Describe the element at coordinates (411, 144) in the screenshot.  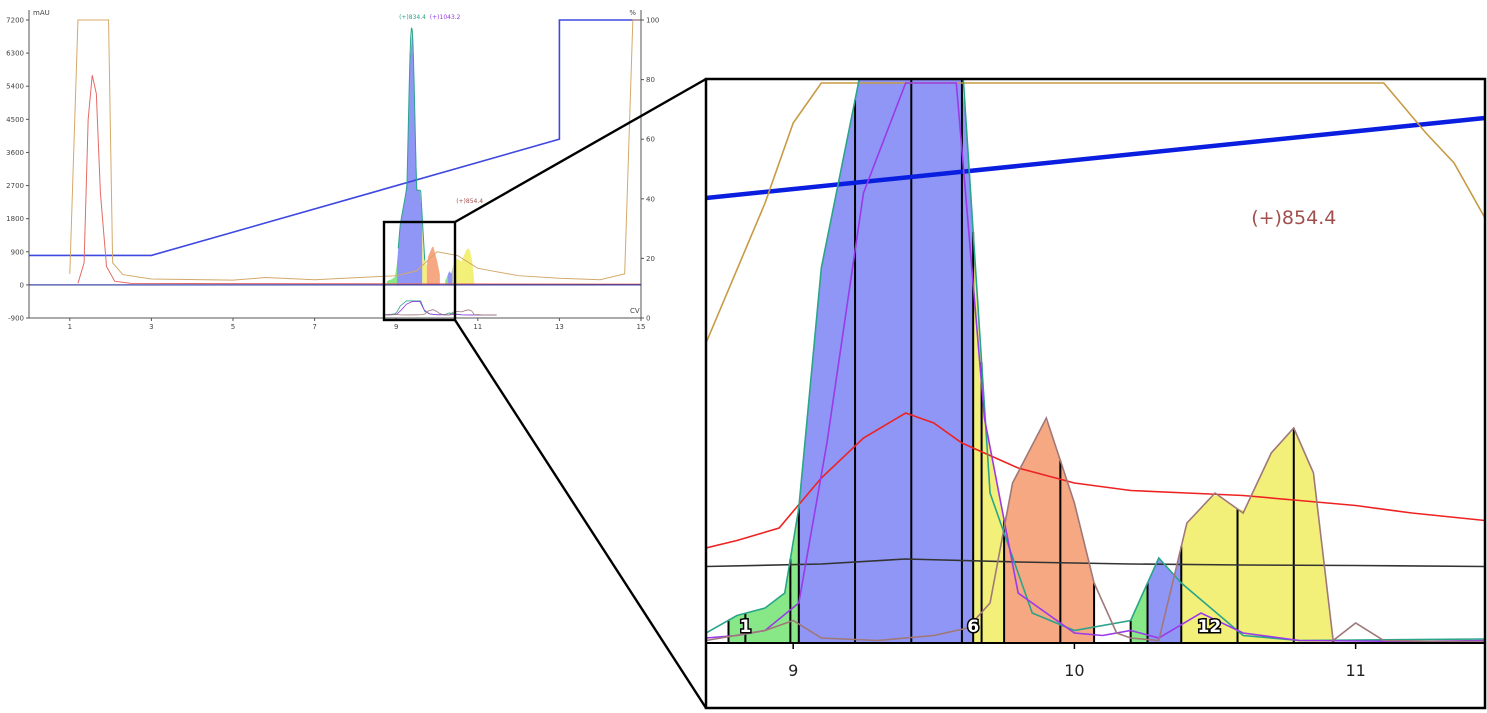
I see `overview-main-peak` at that location.